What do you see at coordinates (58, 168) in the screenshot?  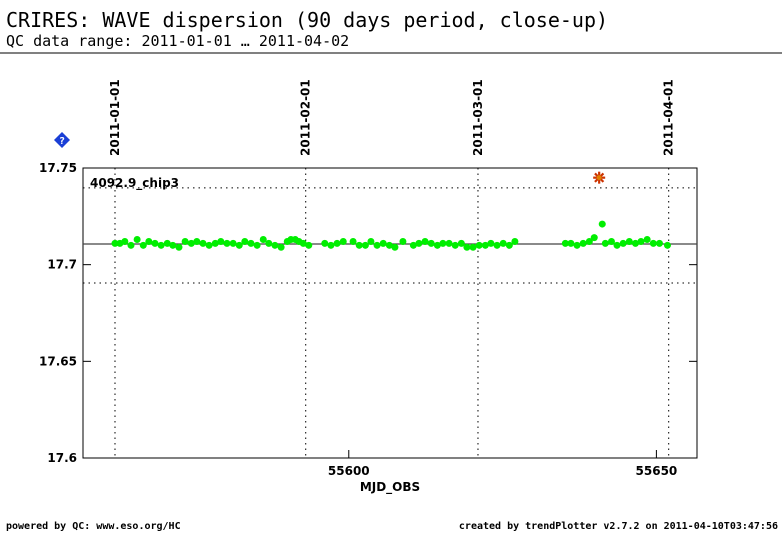 I see `y-tick-label: 17.75` at bounding box center [58, 168].